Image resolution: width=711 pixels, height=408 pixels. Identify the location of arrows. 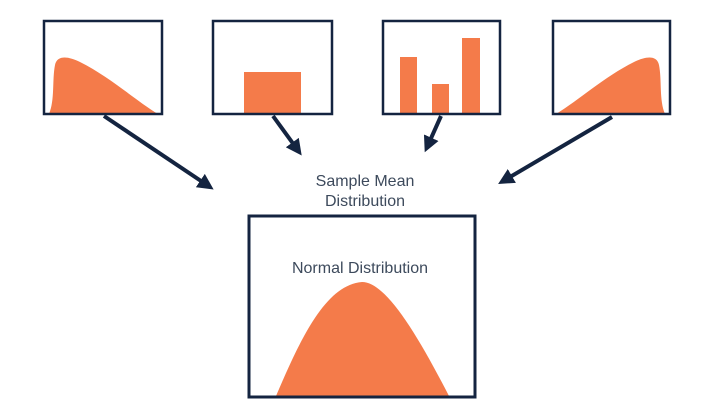
(358, 152).